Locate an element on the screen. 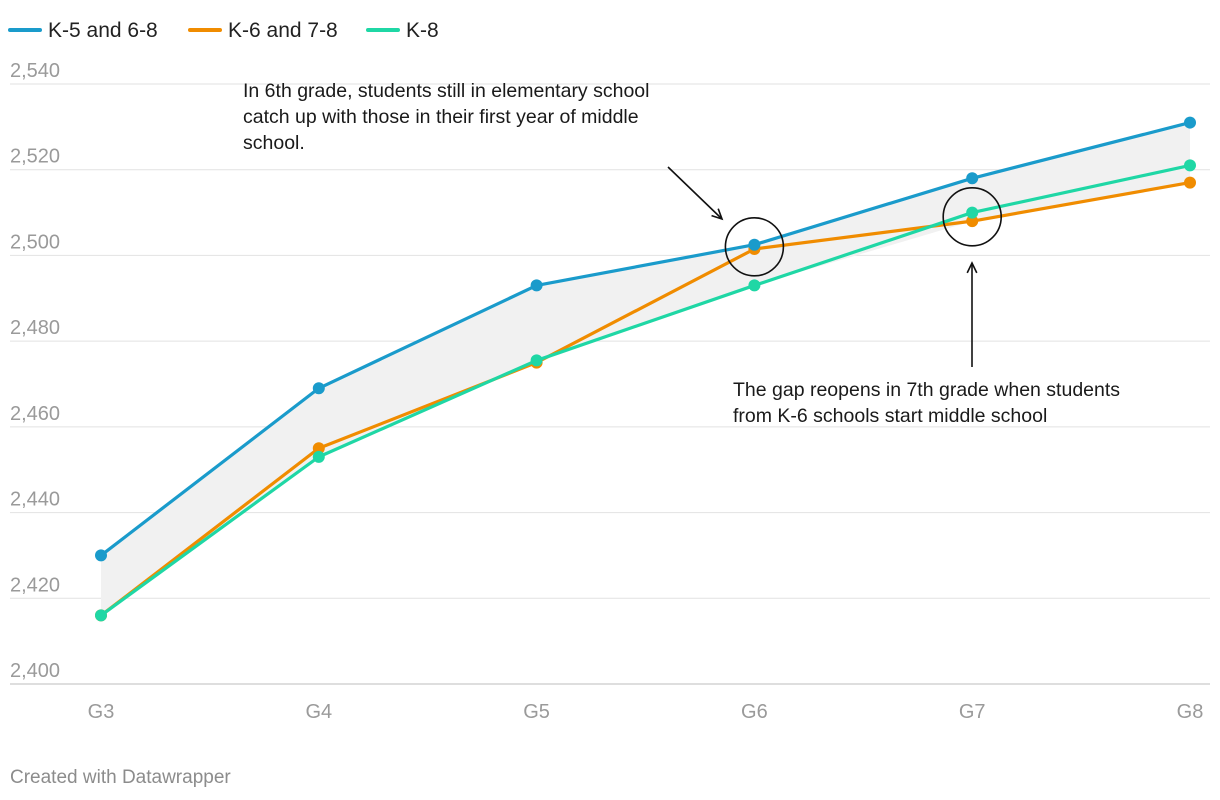  legend-label: K-8 is located at coordinates (422, 30).